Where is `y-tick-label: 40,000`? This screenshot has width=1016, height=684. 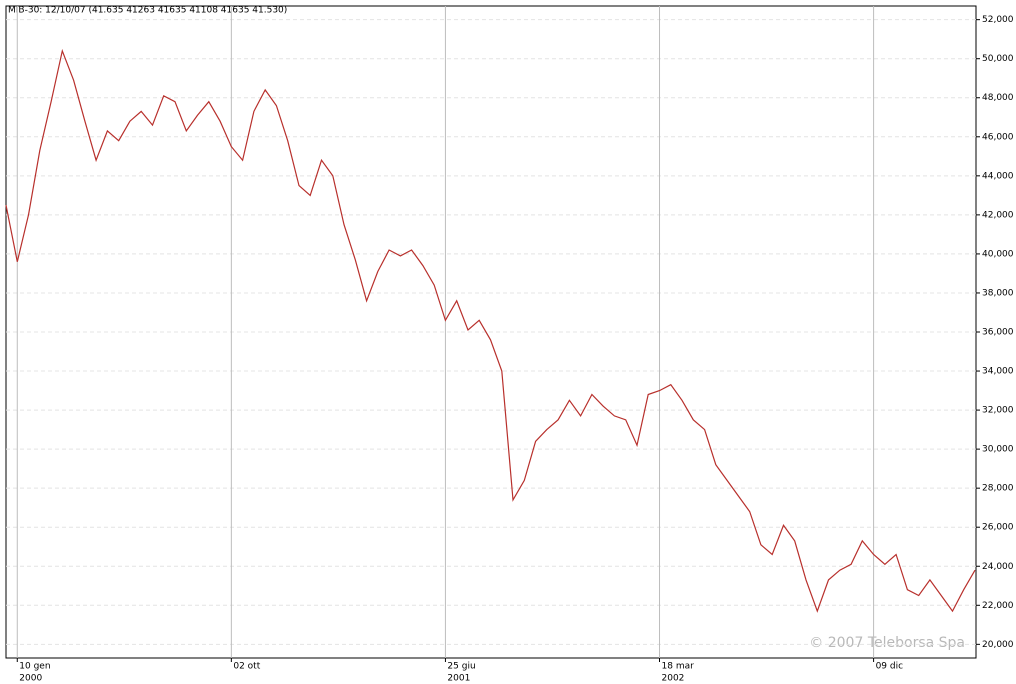
y-tick-label: 40,000 is located at coordinates (998, 254).